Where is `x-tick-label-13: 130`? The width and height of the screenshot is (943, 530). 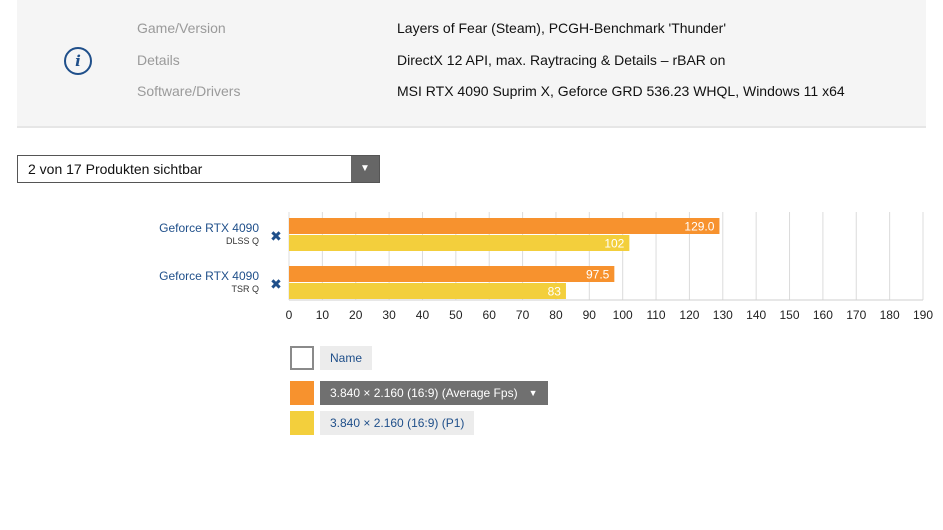 x-tick-label-13: 130 is located at coordinates (723, 315).